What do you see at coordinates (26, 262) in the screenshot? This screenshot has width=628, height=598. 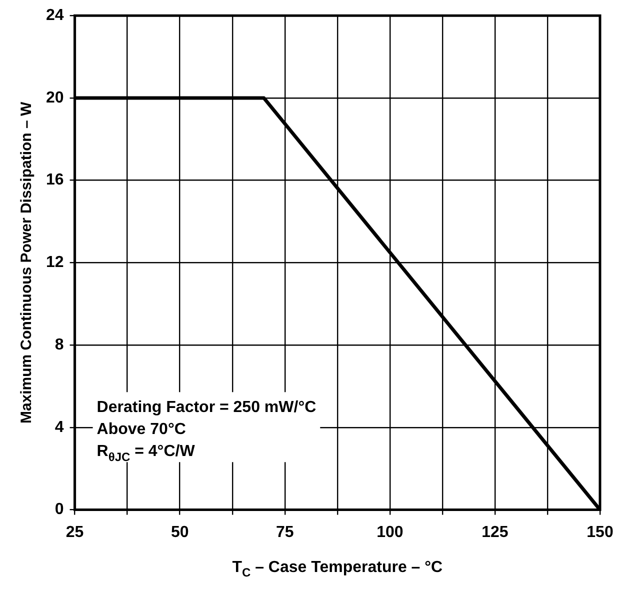 I see `y-axis-title: Maximum Continuous Power Dissipation – W` at bounding box center [26, 262].